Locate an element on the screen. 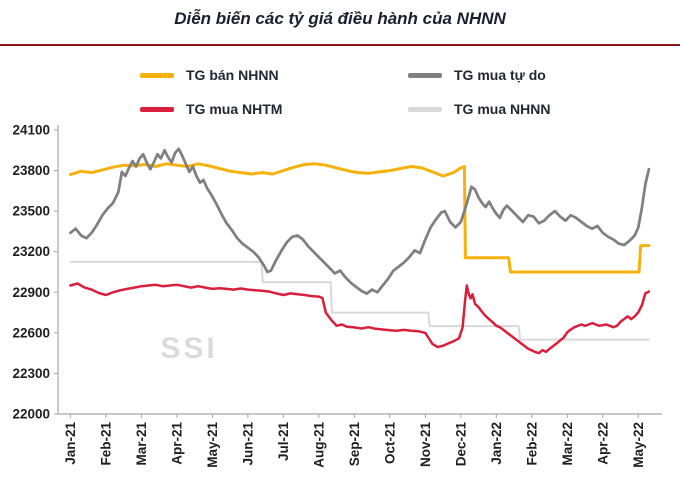 This screenshot has width=680, height=492. ssi-watermark: SSI is located at coordinates (188, 348).